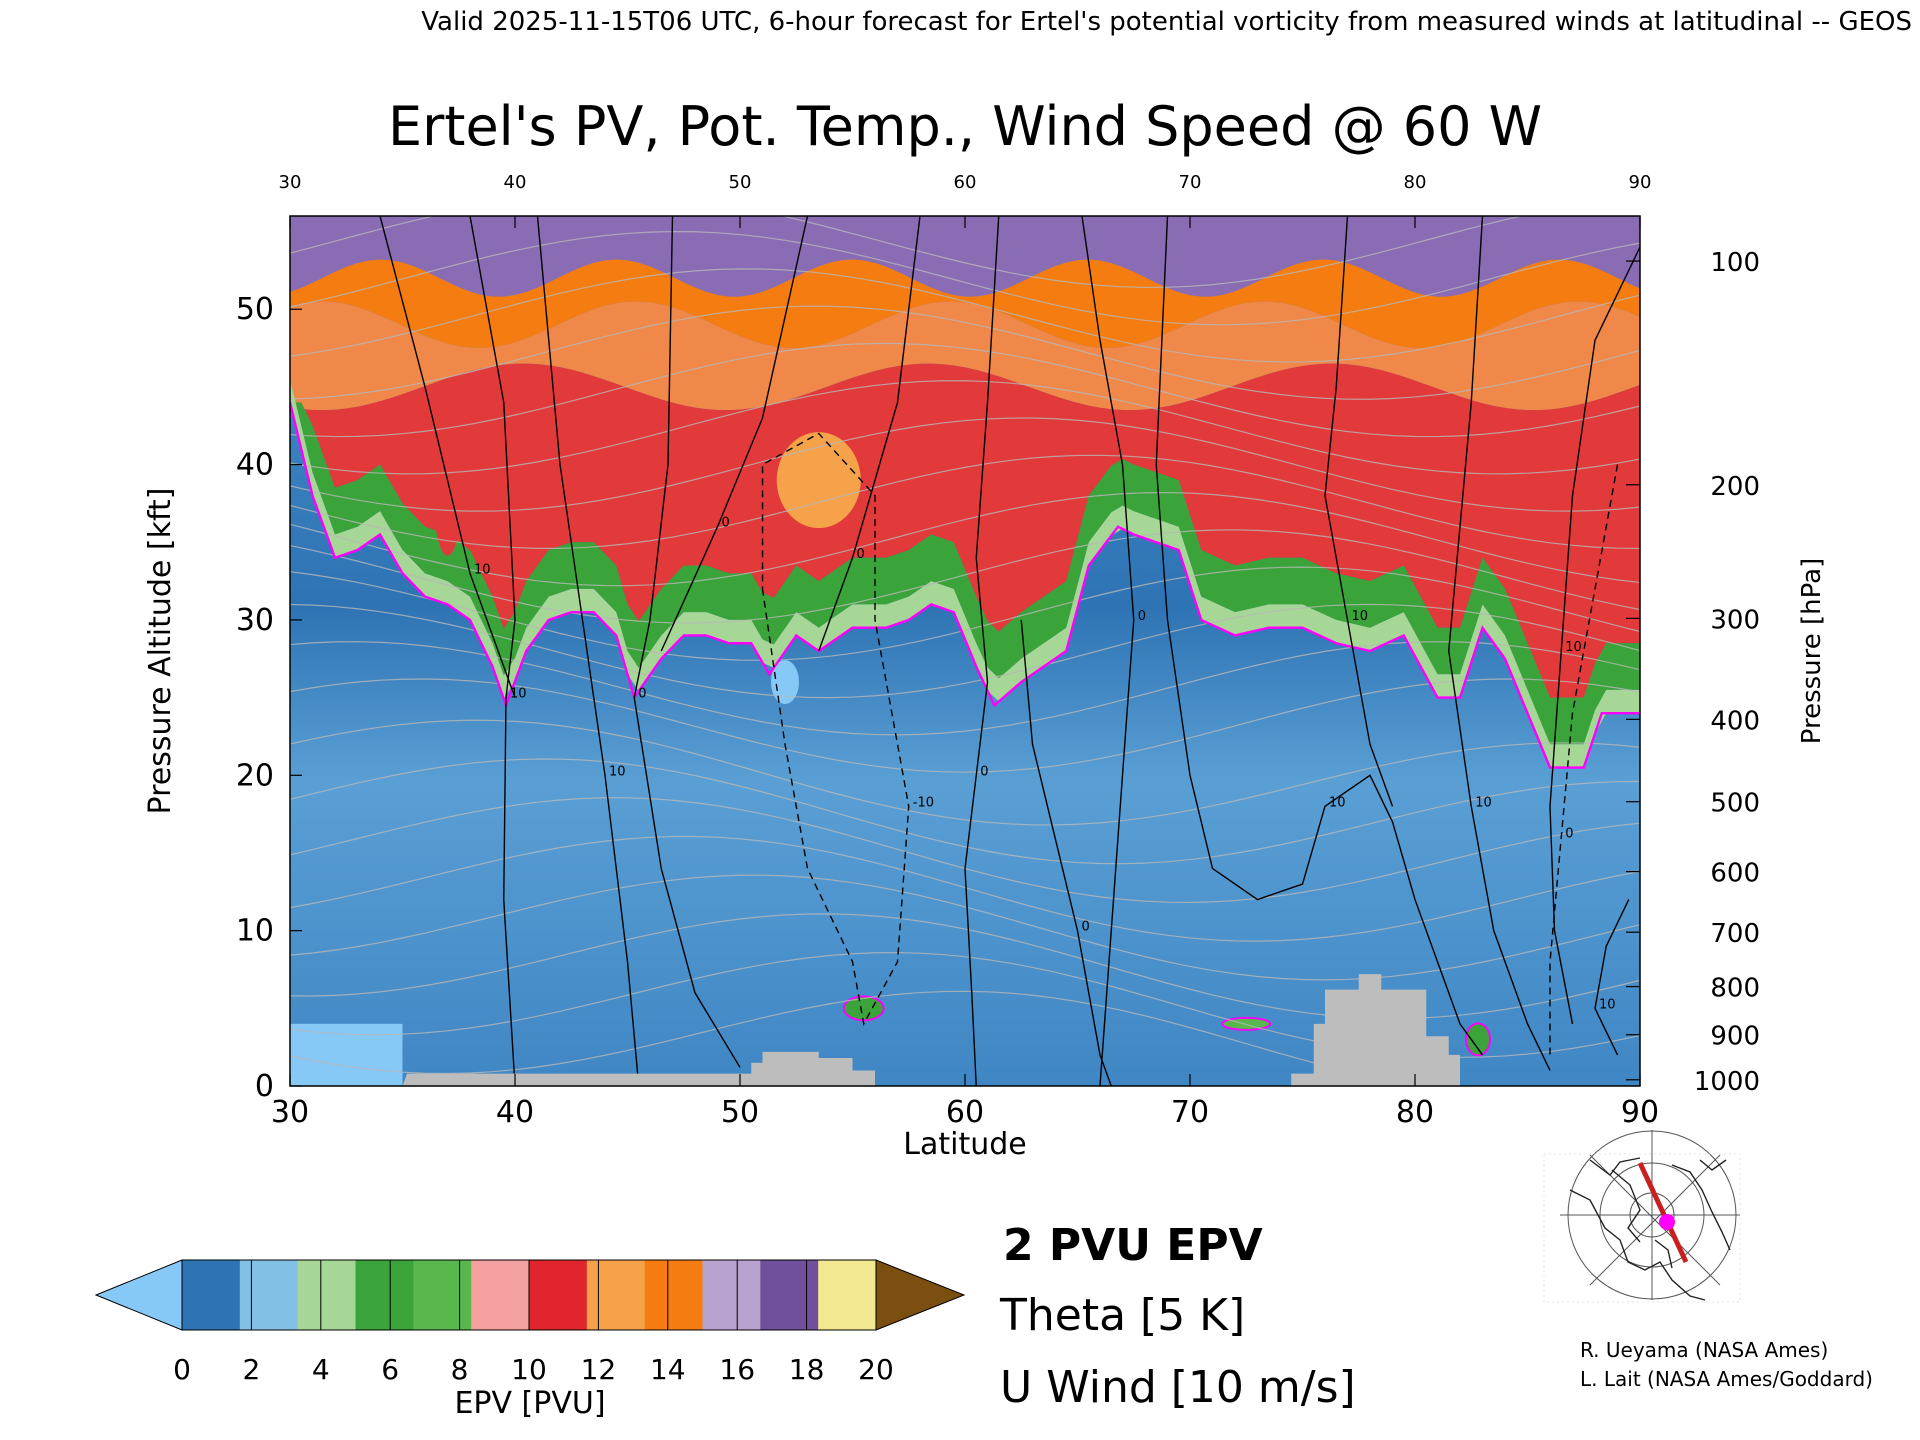 The width and height of the screenshot is (1920, 1440). Describe the element at coordinates (1735, 620) in the screenshot. I see `pressure-tick-label: 300` at that location.